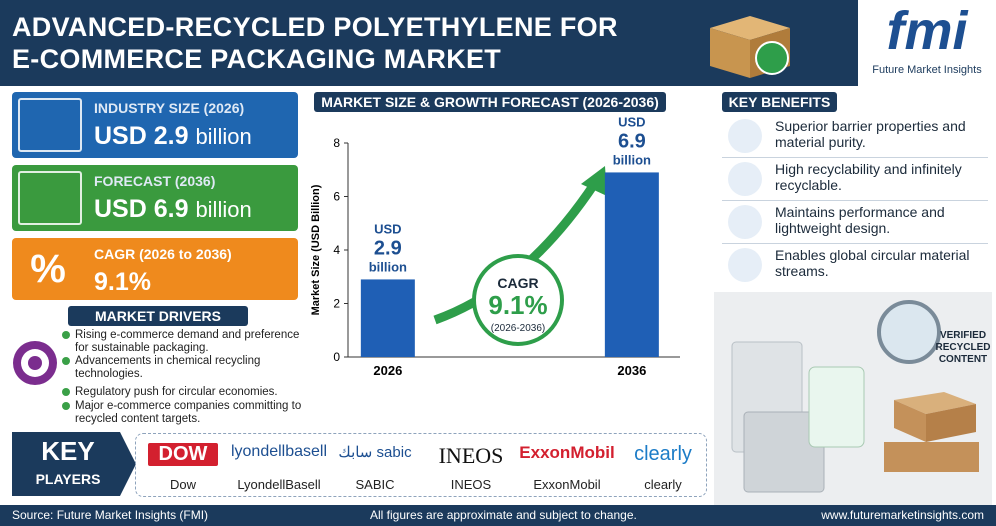 This screenshot has height=526, width=996. What do you see at coordinates (187, 392) in the screenshot?
I see `driver-item: Regulatory push for circular economies.` at bounding box center [187, 392].